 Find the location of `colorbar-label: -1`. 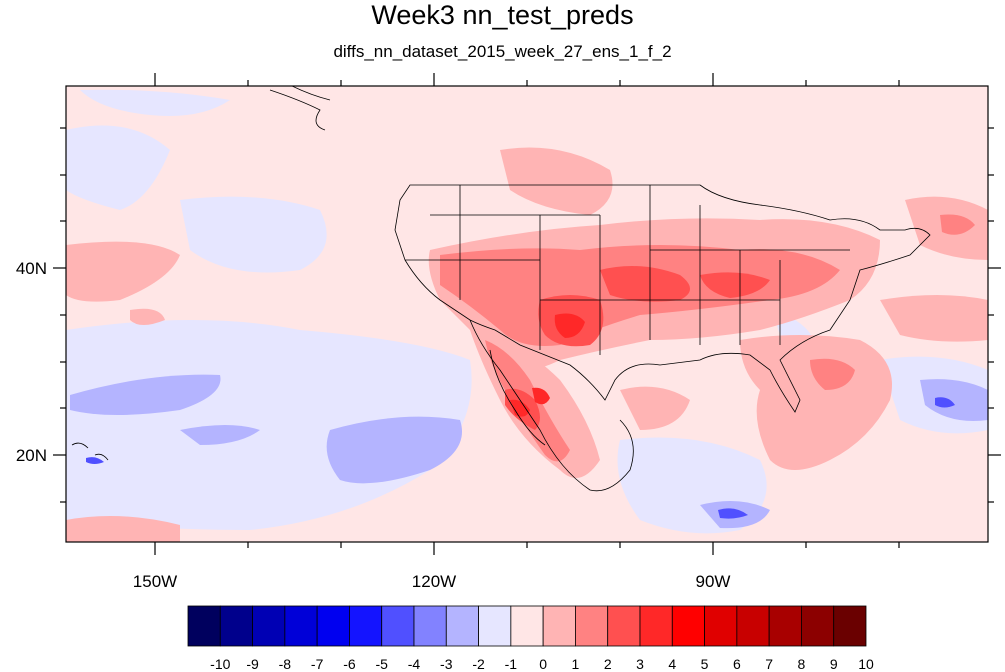

colorbar-label: -1 is located at coordinates (511, 664).